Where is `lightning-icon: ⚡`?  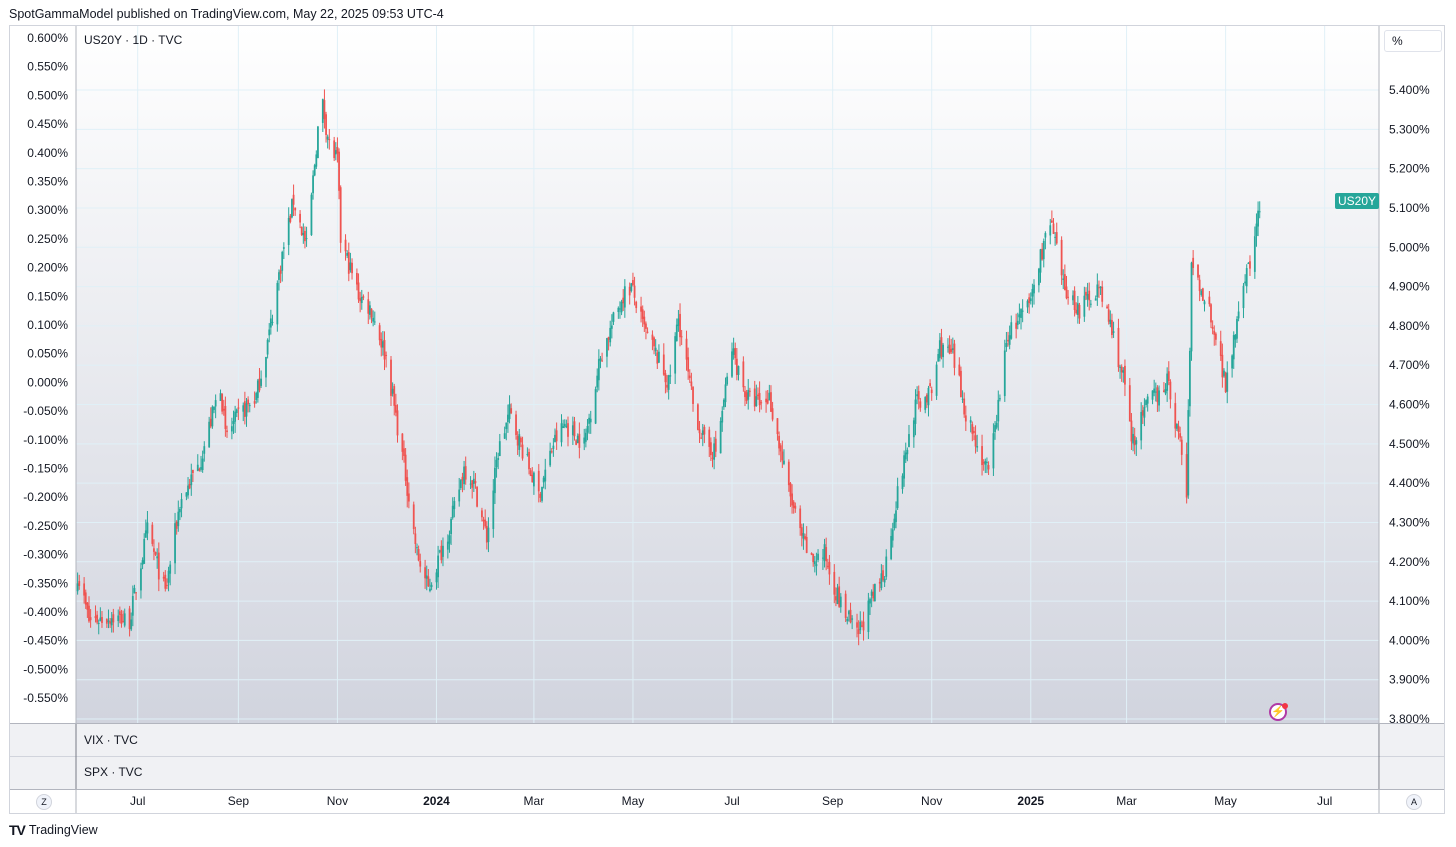
lightning-icon: ⚡ is located at coordinates (1278, 712).